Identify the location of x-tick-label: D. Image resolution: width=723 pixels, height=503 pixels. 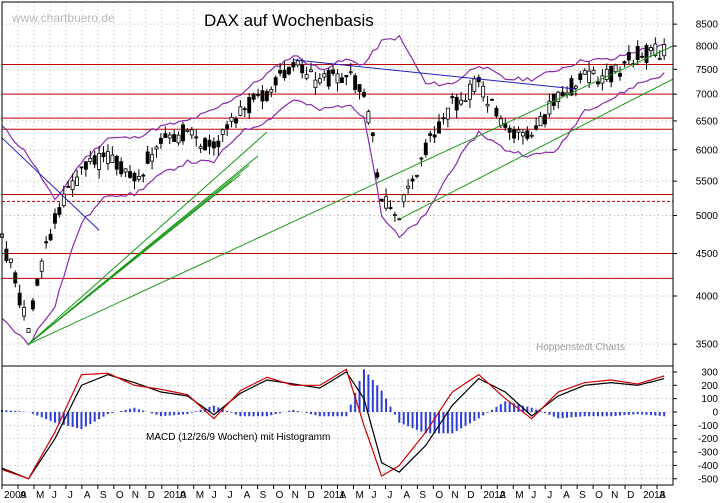
(311, 495).